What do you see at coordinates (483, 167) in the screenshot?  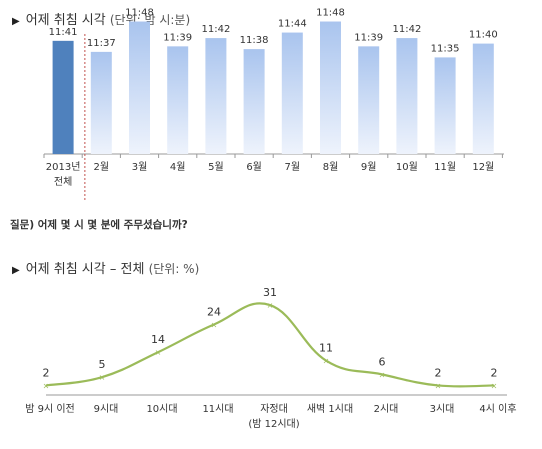 I see `bar-category-label: 12월` at bounding box center [483, 167].